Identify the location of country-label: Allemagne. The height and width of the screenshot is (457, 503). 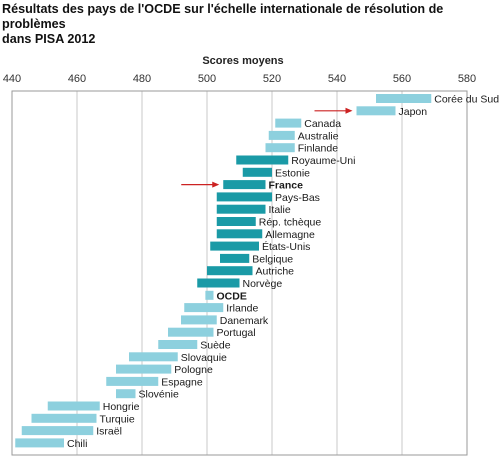
(290, 235).